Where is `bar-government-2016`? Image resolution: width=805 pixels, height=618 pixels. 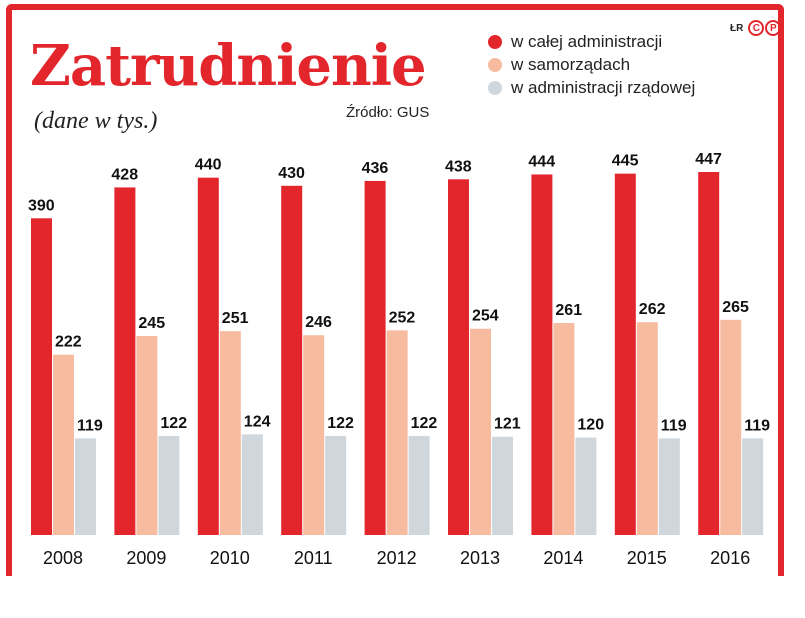
bar-government-2016 is located at coordinates (753, 486).